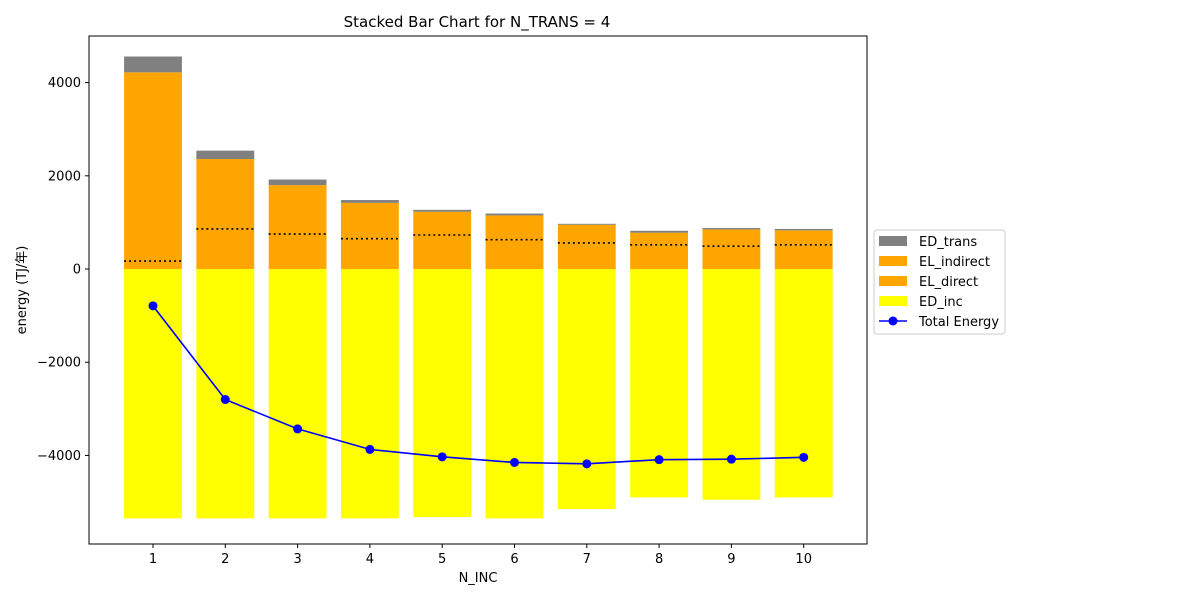 The image size is (1200, 600). I want to click on legend-swatch-el-direct, so click(893, 281).